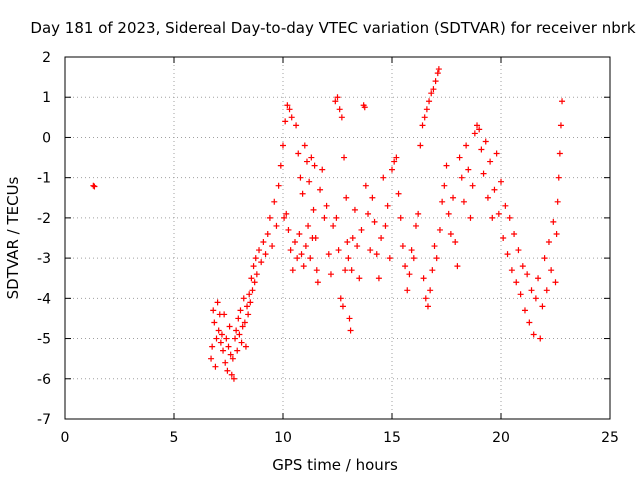 The width and height of the screenshot is (640, 480). What do you see at coordinates (13, 237) in the screenshot?
I see `y-axis-label: SDTVAR / TECUs` at bounding box center [13, 237].